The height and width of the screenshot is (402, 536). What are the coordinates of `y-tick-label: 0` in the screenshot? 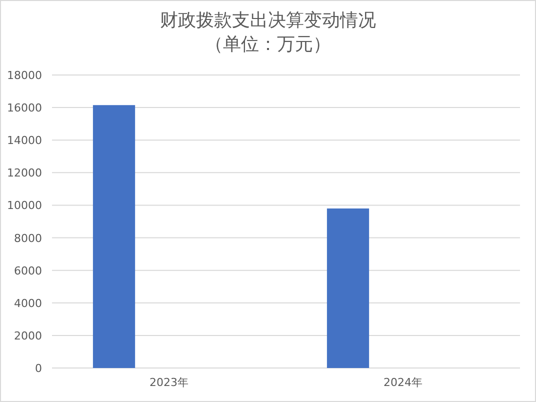 It's located at (38, 368).